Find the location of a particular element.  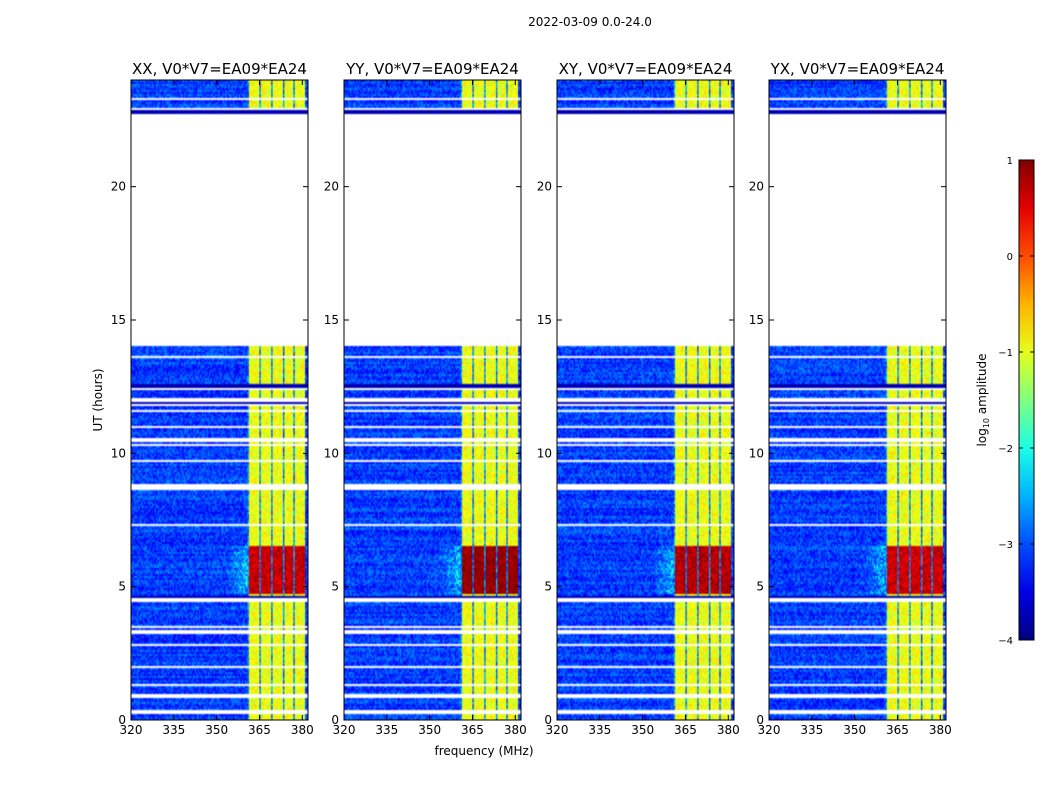

colorbar-label: log10 amplitude is located at coordinates (983, 400).